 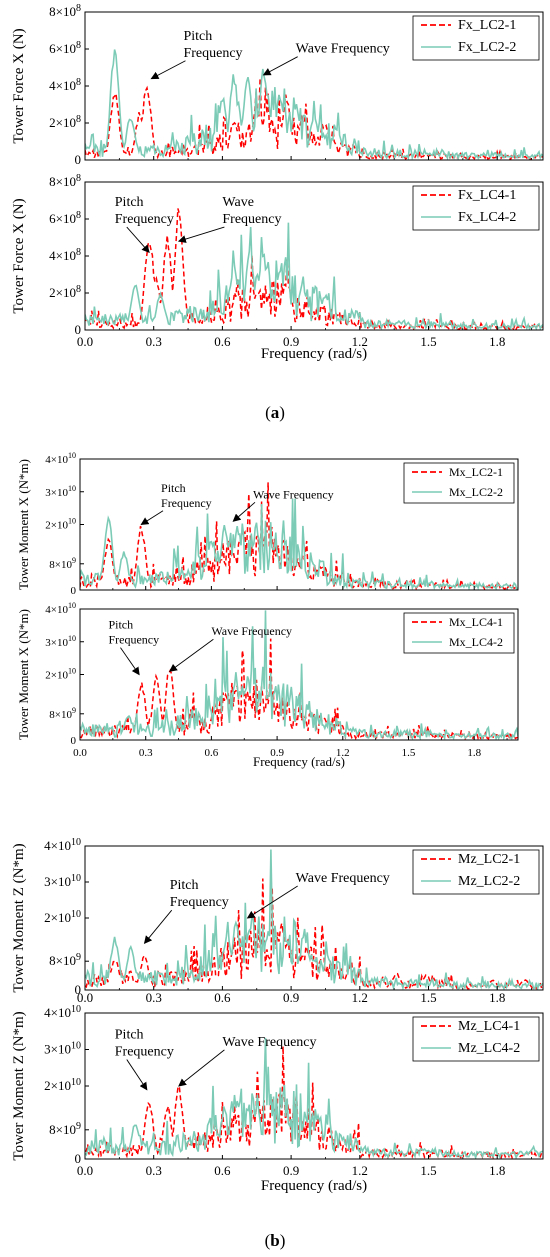 What do you see at coordinates (489, 881) in the screenshot?
I see `legend-entry: Mz_LC2-2` at bounding box center [489, 881].